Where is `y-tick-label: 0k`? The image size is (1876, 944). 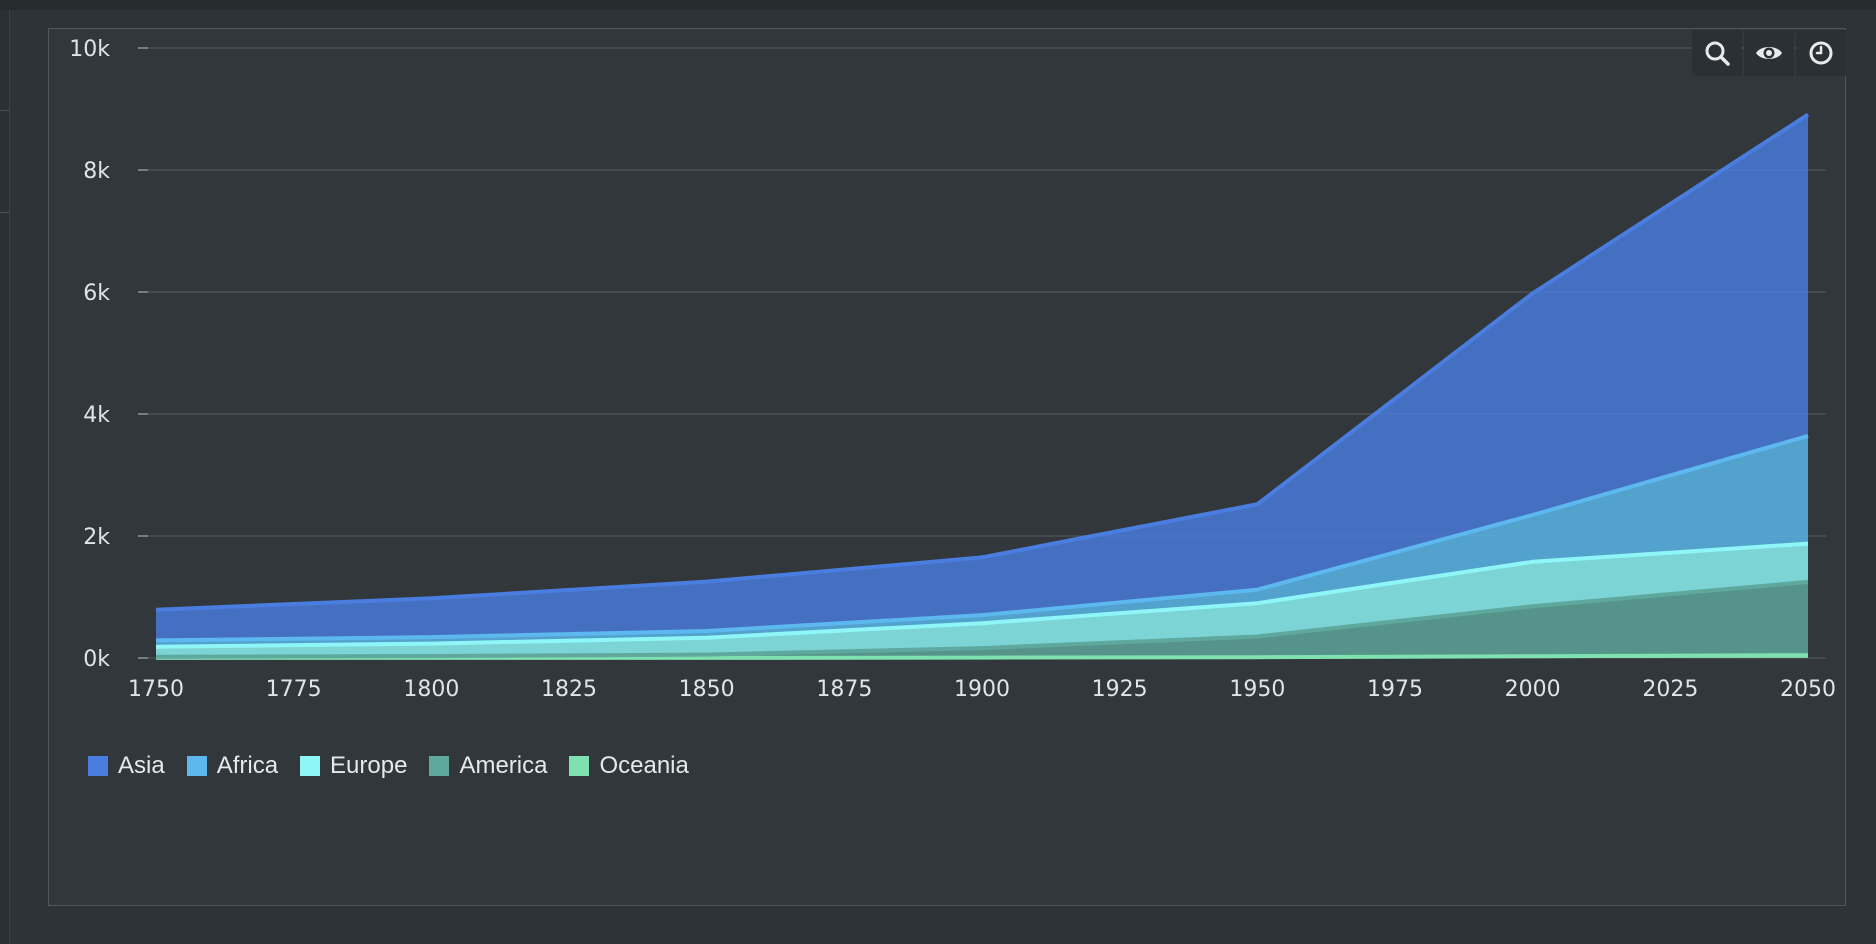
y-tick-label: 0k is located at coordinates (96, 659).